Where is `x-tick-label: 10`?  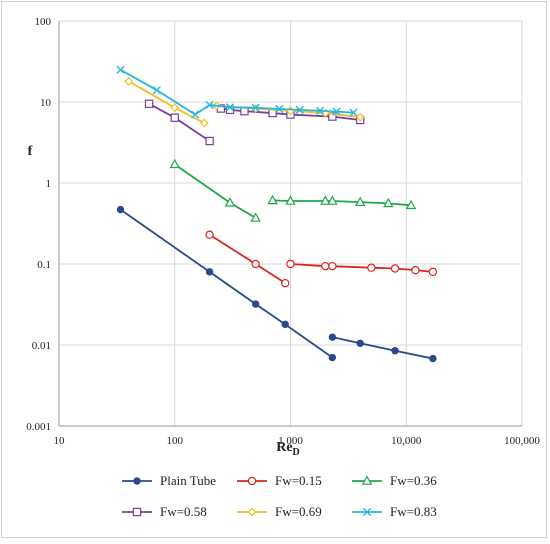 x-tick-label: 10 is located at coordinates (60, 441).